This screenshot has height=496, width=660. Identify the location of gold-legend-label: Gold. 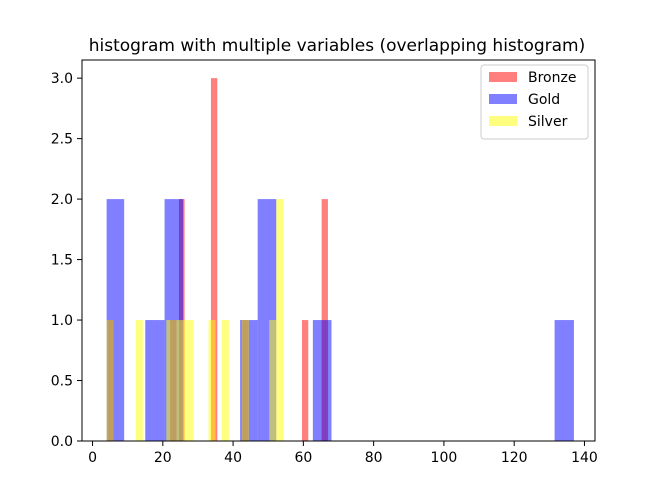
(544, 100).